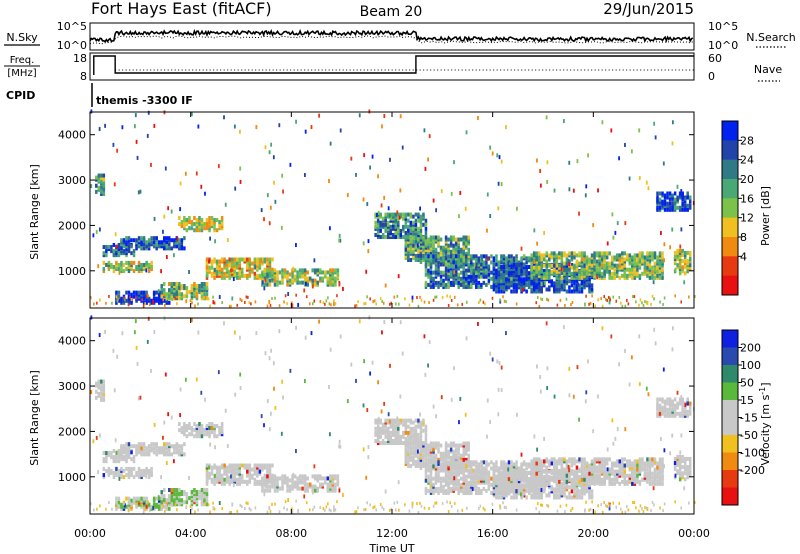 This screenshot has height=554, width=800. Describe the element at coordinates (648, 9) in the screenshot. I see `date-title: 29/Jun/2015` at that location.